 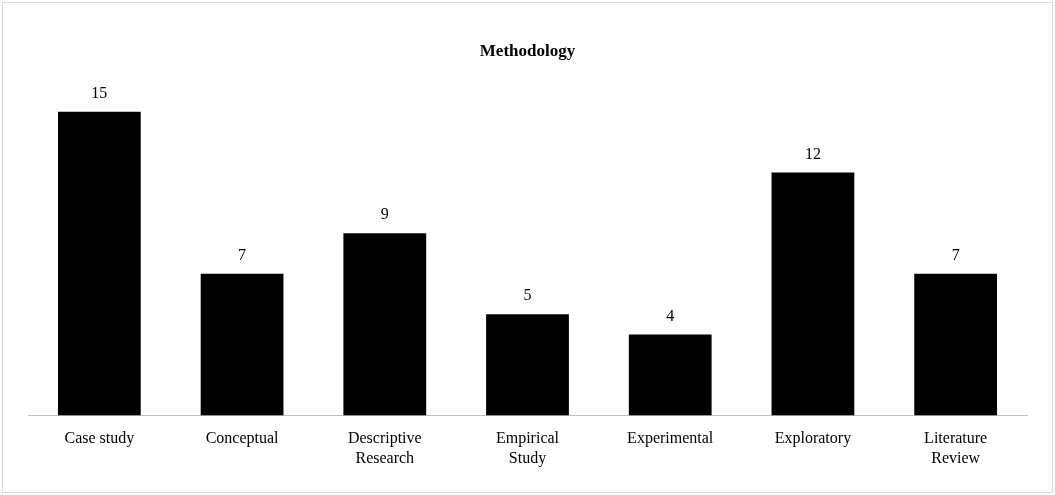 What do you see at coordinates (384, 214) in the screenshot?
I see `data-label: 9` at bounding box center [384, 214].